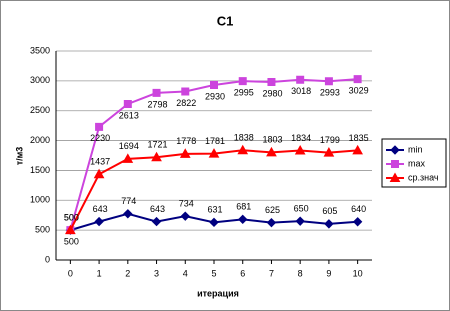 The image size is (450, 311). I want to click on data-label: 3029, so click(359, 91).